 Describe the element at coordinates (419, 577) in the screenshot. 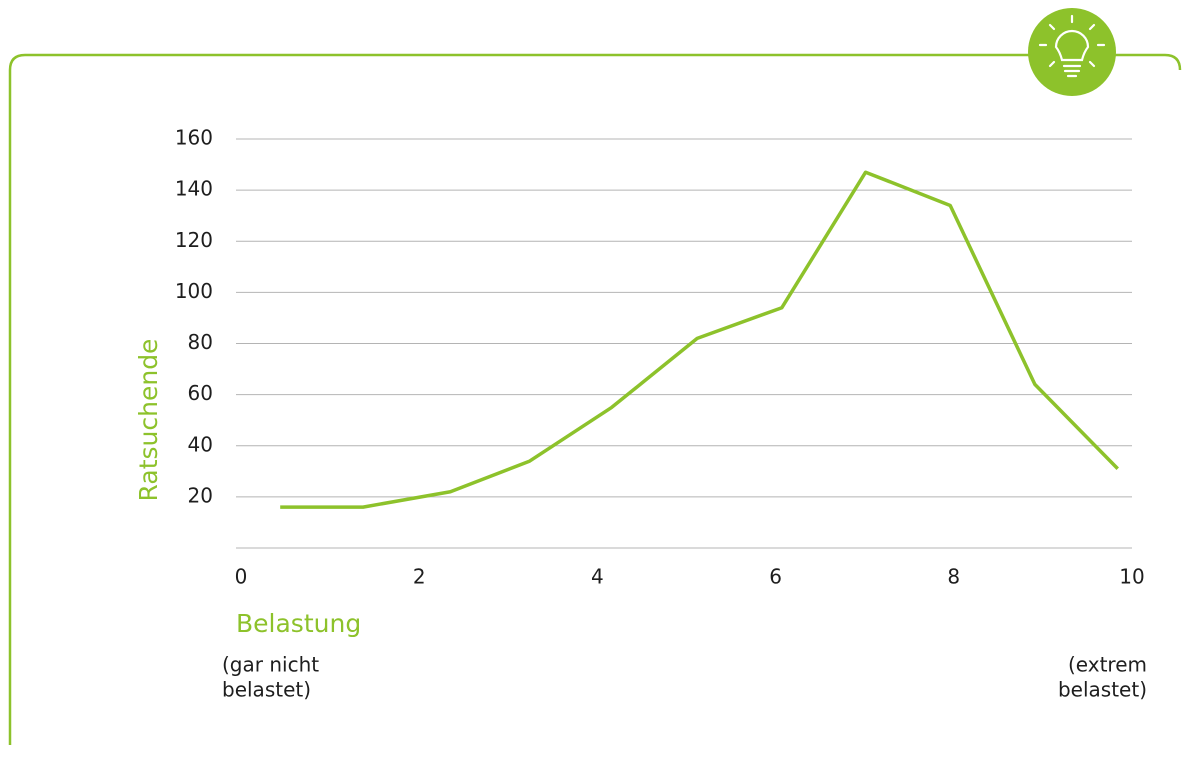

I see `x-tick-label: 2` at that location.